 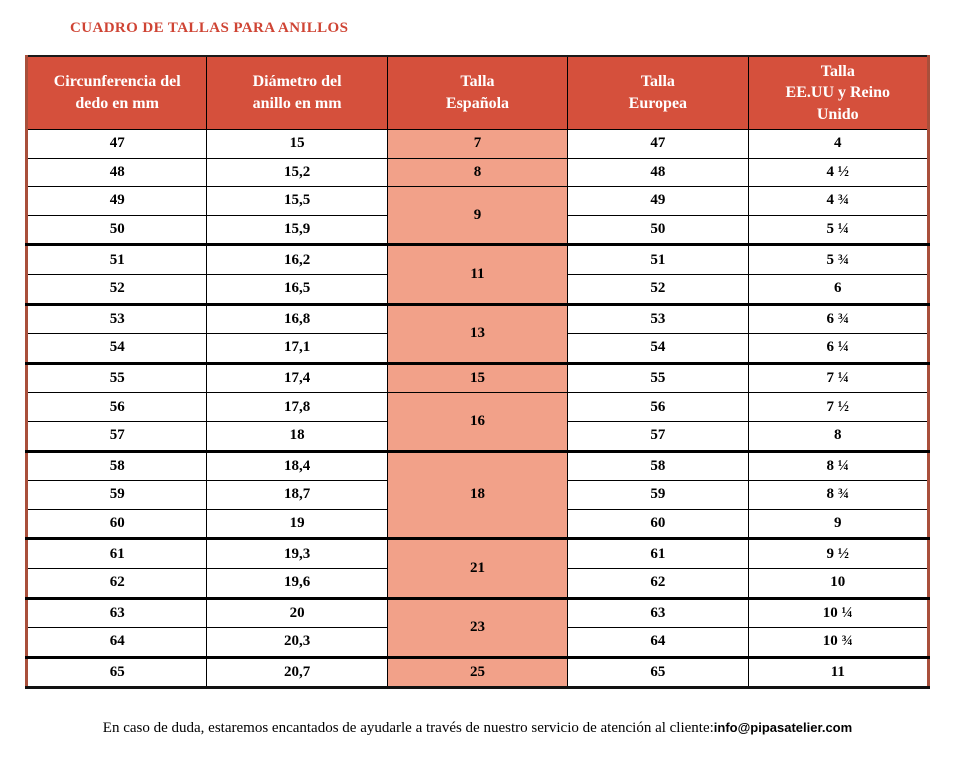 What do you see at coordinates (116, 613) in the screenshot?
I see `circumference-cell: 63` at bounding box center [116, 613].